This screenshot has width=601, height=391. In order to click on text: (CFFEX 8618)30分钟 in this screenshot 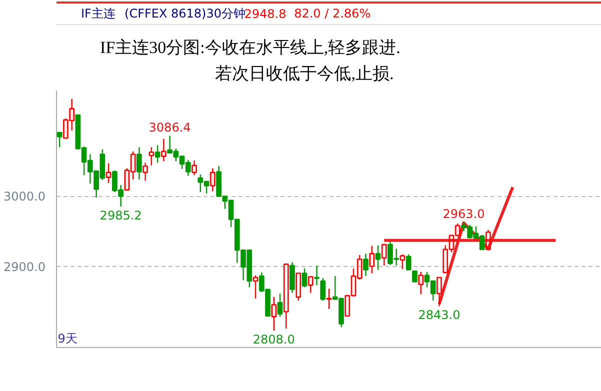, I will do `click(185, 13)`.